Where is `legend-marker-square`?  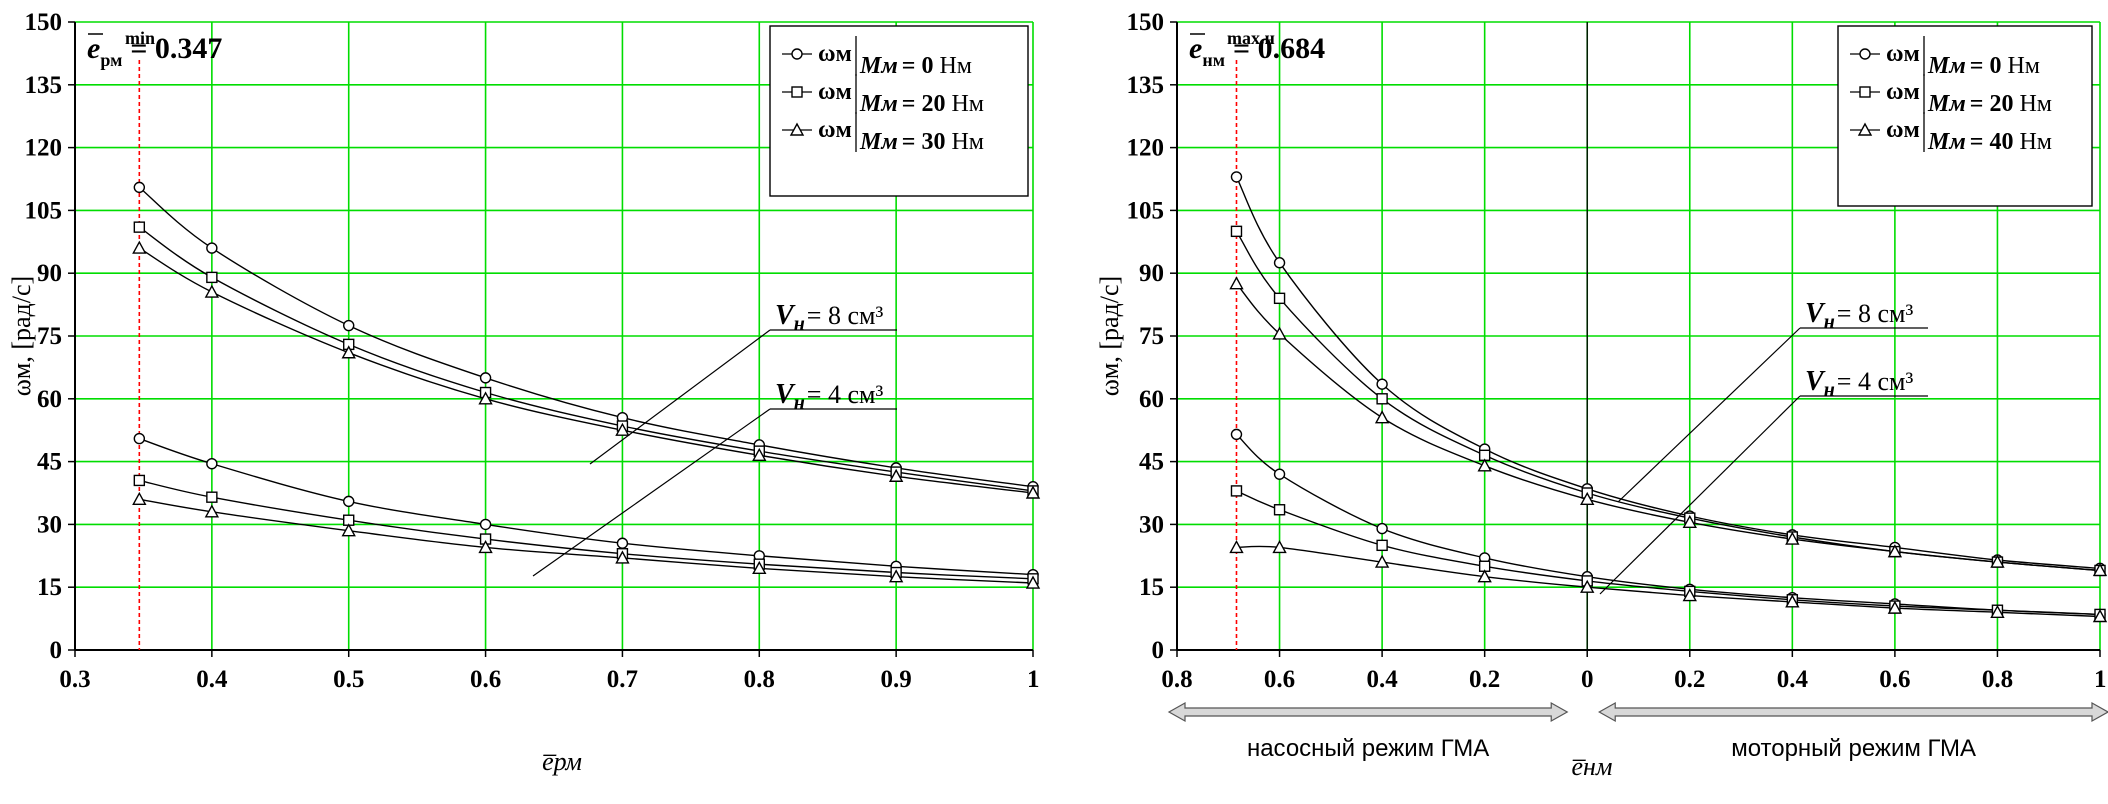
legend-marker-square is located at coordinates (797, 92).